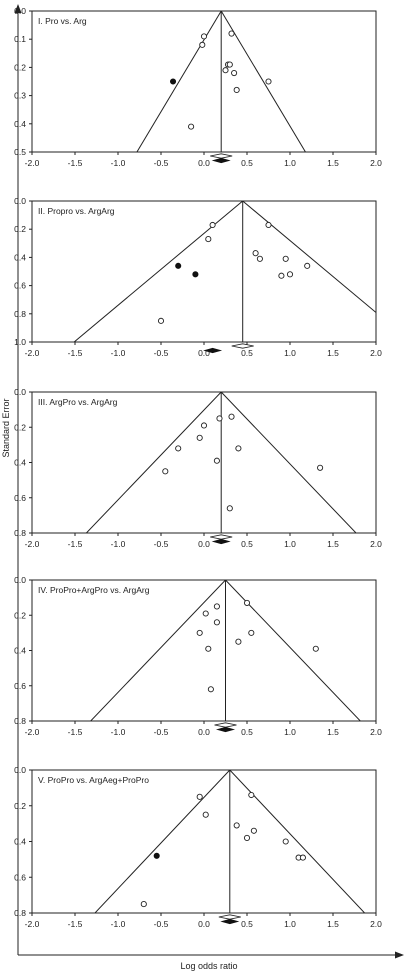  What do you see at coordinates (78, 402) in the screenshot?
I see `panel-title: III. ArgPro vs. ArgArg` at bounding box center [78, 402].